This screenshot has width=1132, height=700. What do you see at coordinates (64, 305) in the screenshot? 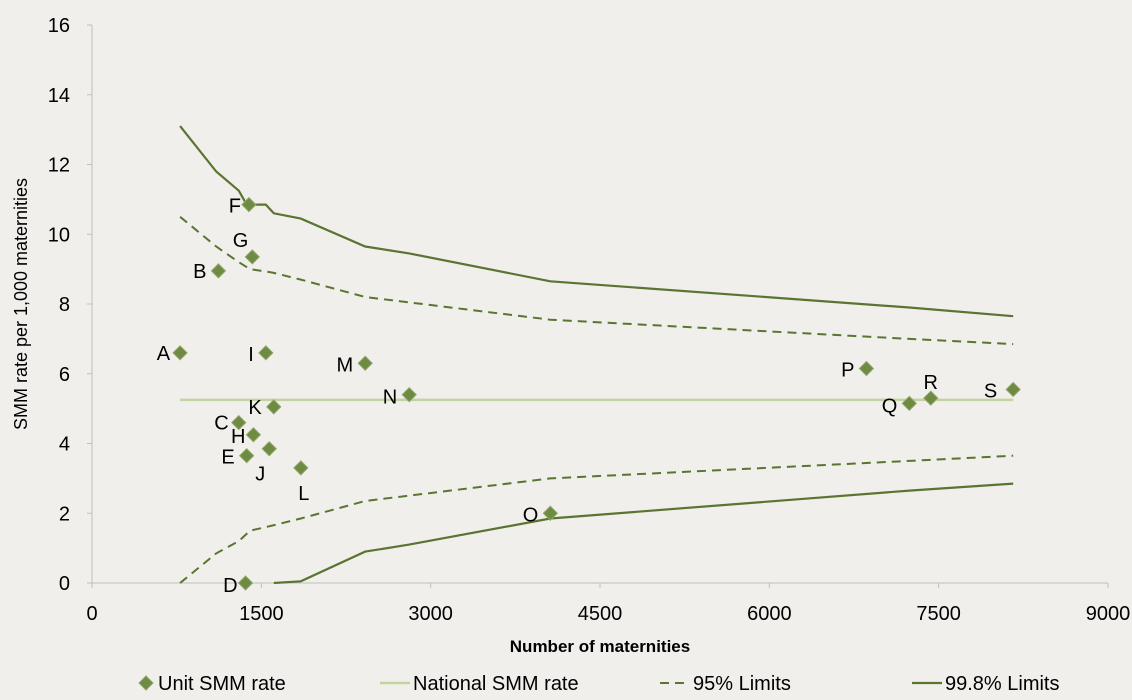
I see `y-tick-label: 8` at bounding box center [64, 305].